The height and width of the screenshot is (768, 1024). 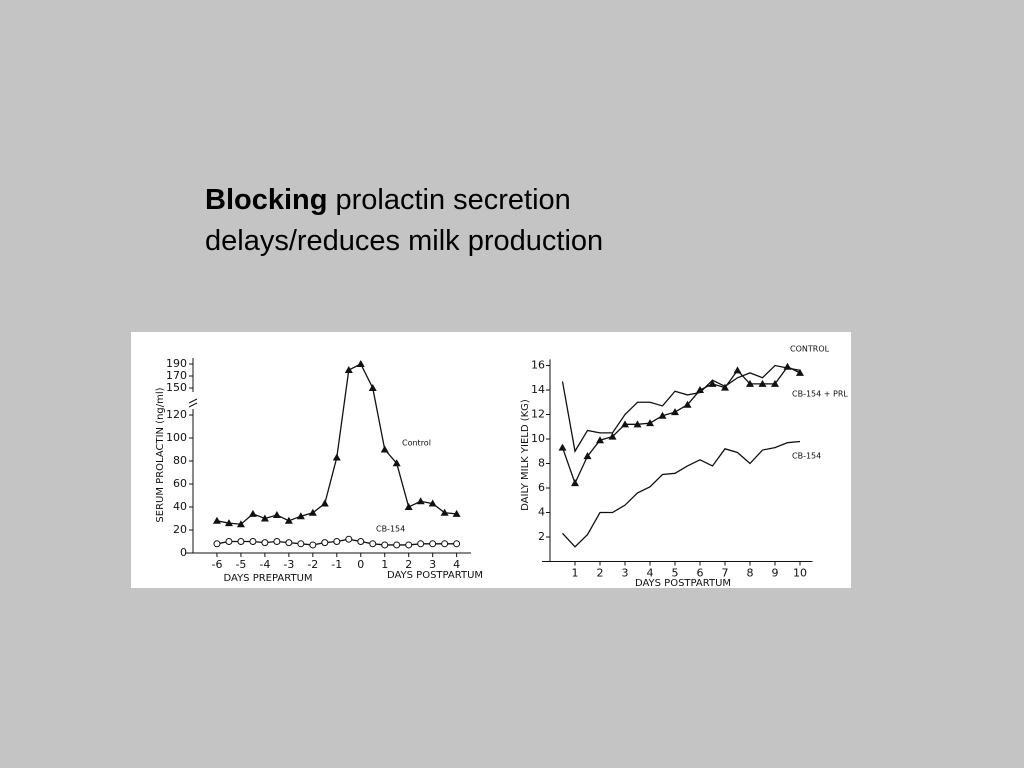 What do you see at coordinates (538, 365) in the screenshot?
I see `y-tick-label: 16` at bounding box center [538, 365].